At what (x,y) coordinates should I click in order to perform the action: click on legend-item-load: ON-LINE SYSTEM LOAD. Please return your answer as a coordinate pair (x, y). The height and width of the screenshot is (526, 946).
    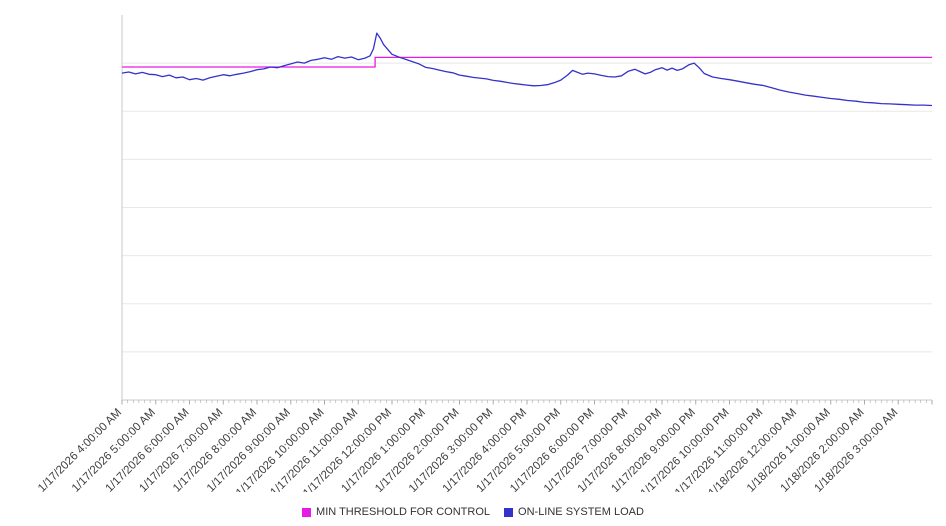
    Looking at the image, I should click on (574, 512).